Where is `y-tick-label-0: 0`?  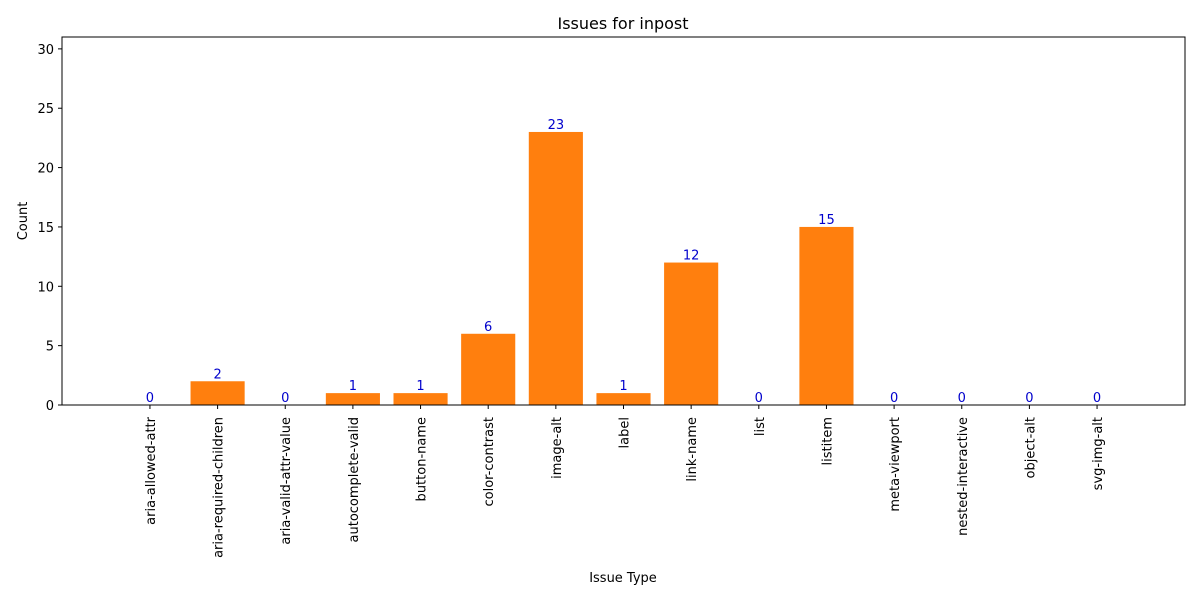
y-tick-label-0: 0 is located at coordinates (50, 406).